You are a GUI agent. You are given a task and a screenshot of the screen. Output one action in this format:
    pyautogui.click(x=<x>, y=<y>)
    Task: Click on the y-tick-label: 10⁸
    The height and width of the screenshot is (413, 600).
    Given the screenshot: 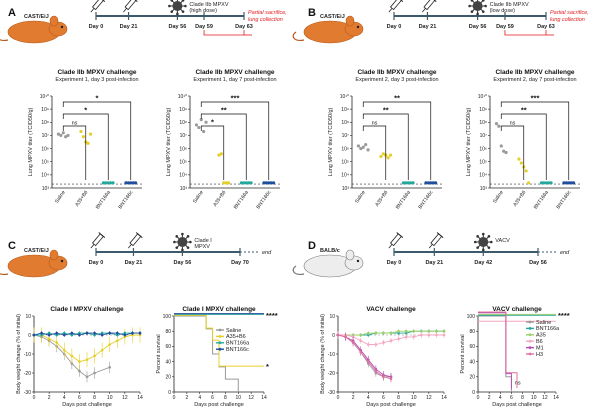 What is the action you would take?
    pyautogui.click(x=183, y=123)
    